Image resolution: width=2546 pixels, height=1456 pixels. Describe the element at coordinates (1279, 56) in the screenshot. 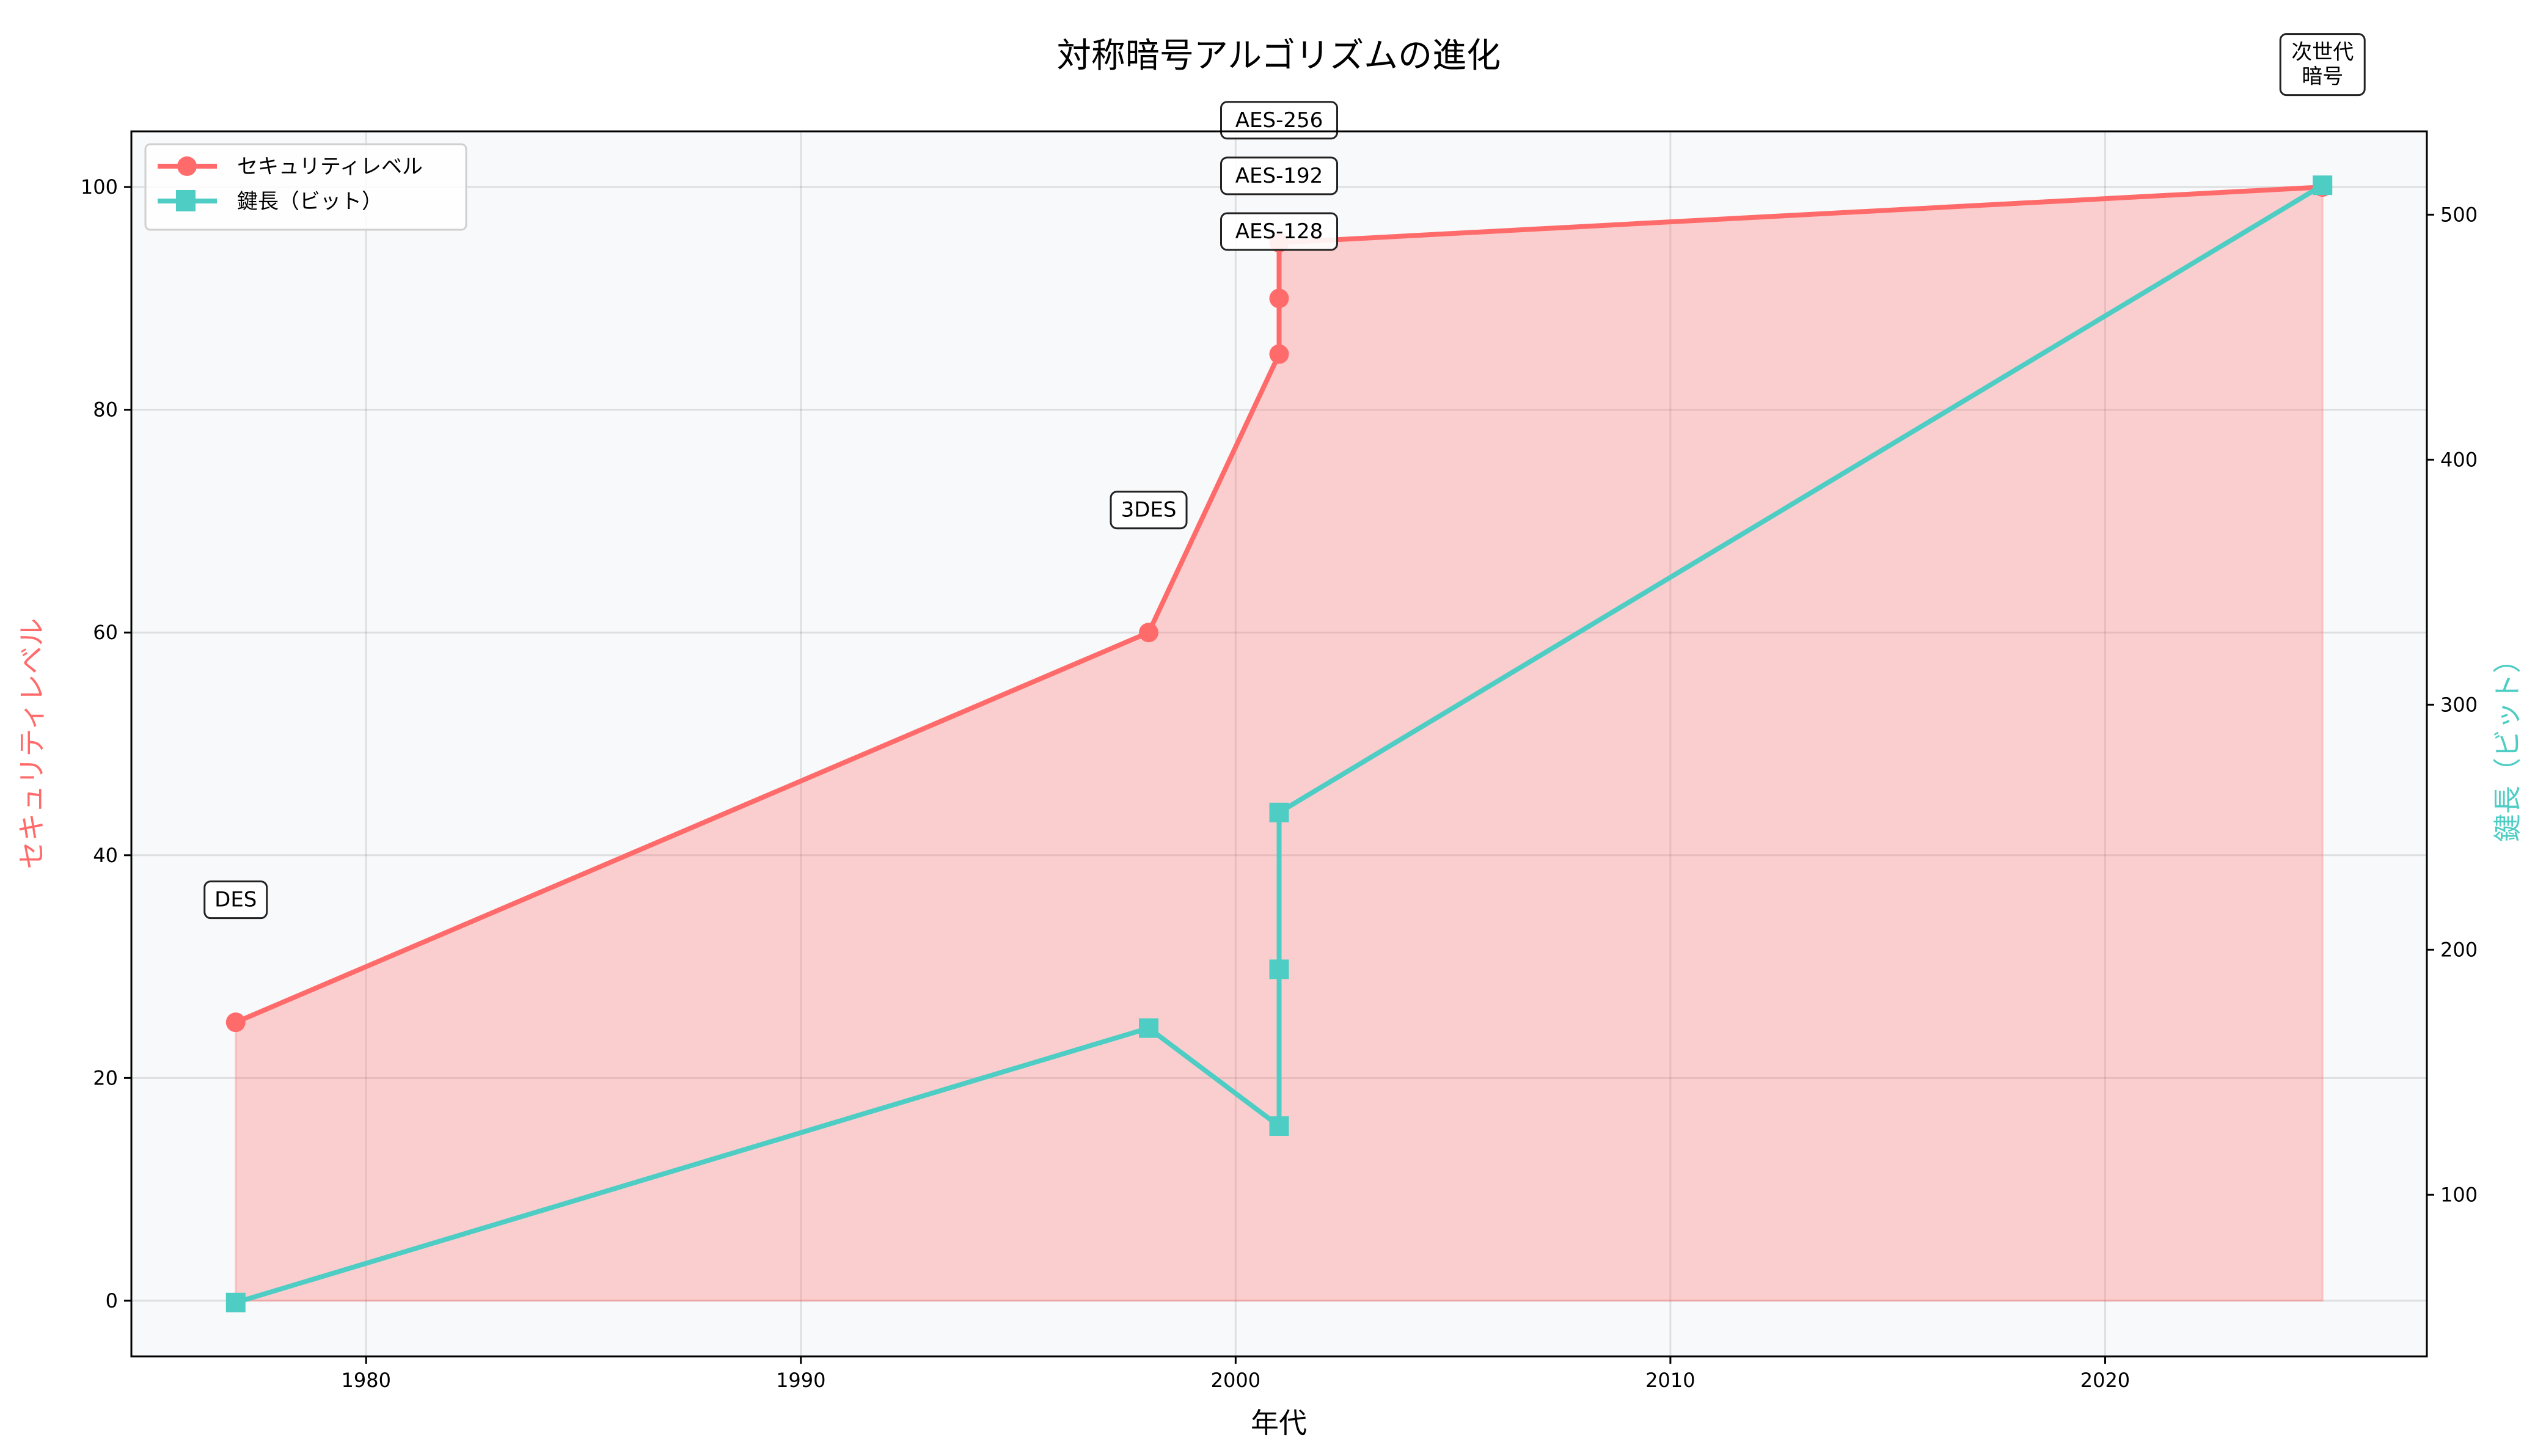

I see `chart-title: 対称暗号アルゴリズムの進化` at that location.